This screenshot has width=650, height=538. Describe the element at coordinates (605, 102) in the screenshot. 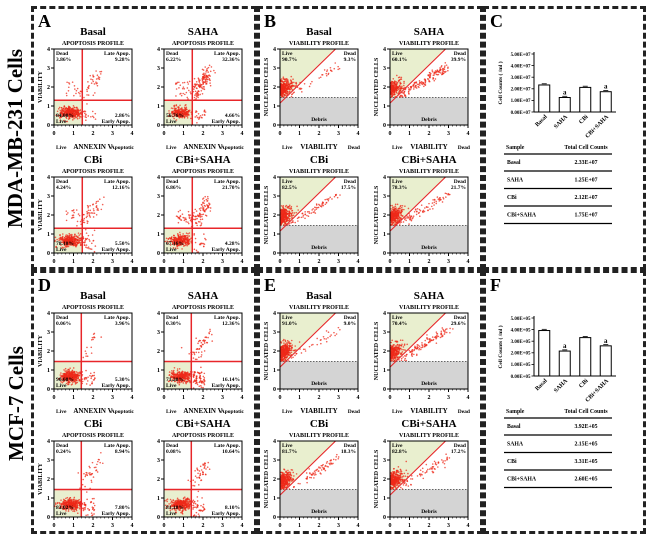

I see `bar-cbi-plus-saha` at that location.